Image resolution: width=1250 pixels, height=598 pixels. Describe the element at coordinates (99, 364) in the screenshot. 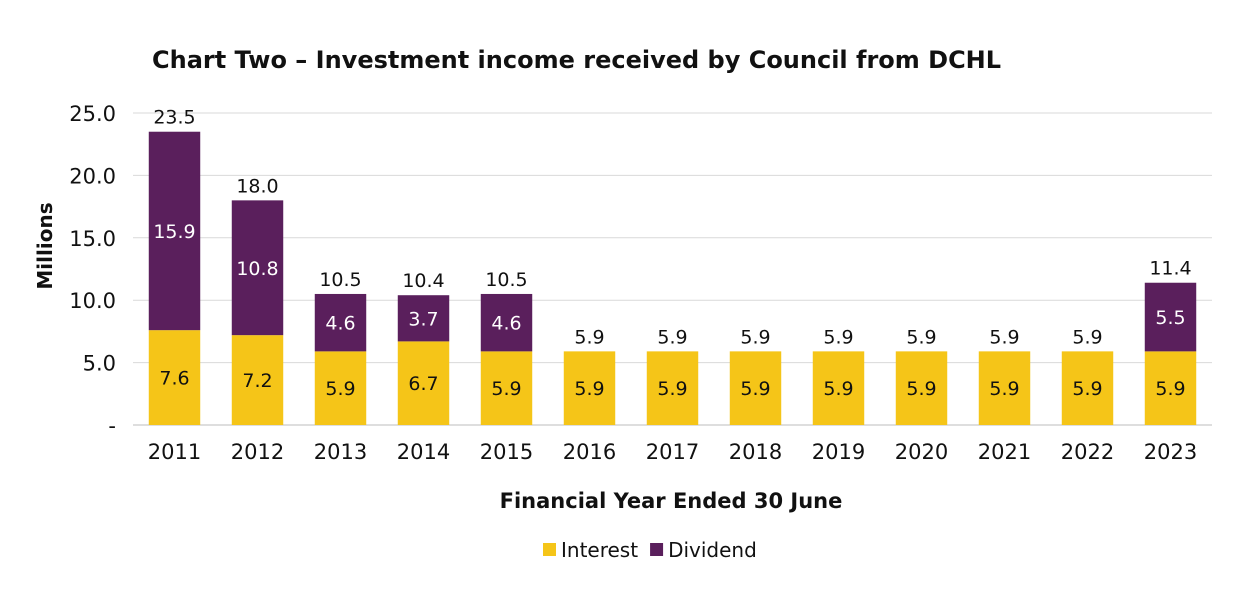

I see `y-tick-label: 5.0` at that location.